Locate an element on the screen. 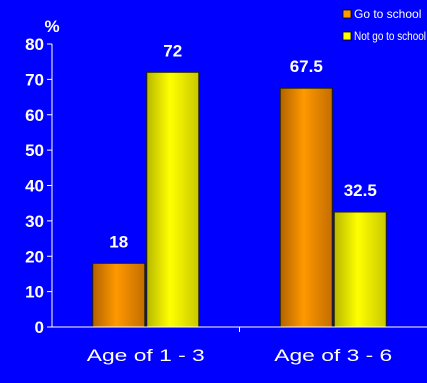  bar-value-label: 72 is located at coordinates (172, 50).